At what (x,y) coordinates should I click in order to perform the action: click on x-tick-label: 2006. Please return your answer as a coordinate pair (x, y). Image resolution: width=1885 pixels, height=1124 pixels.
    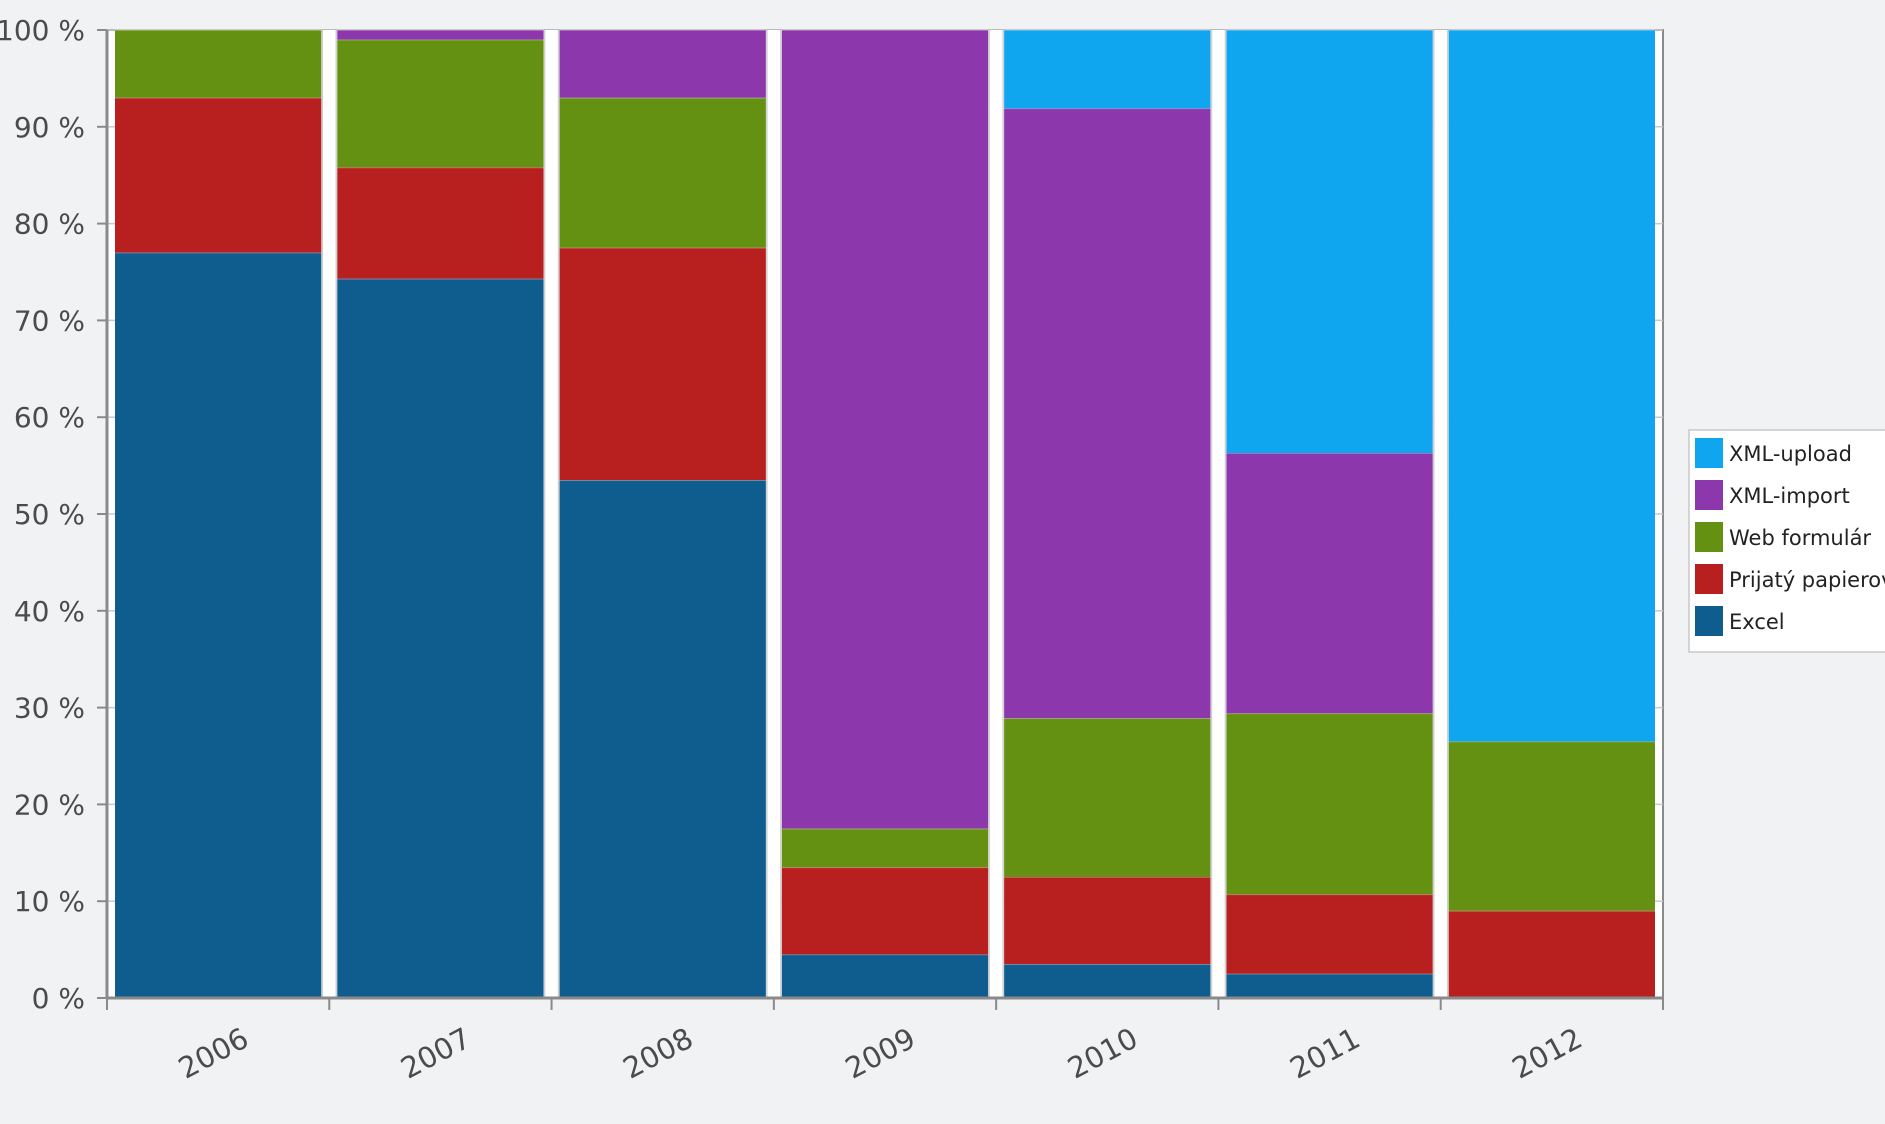
    Looking at the image, I should click on (213, 1053).